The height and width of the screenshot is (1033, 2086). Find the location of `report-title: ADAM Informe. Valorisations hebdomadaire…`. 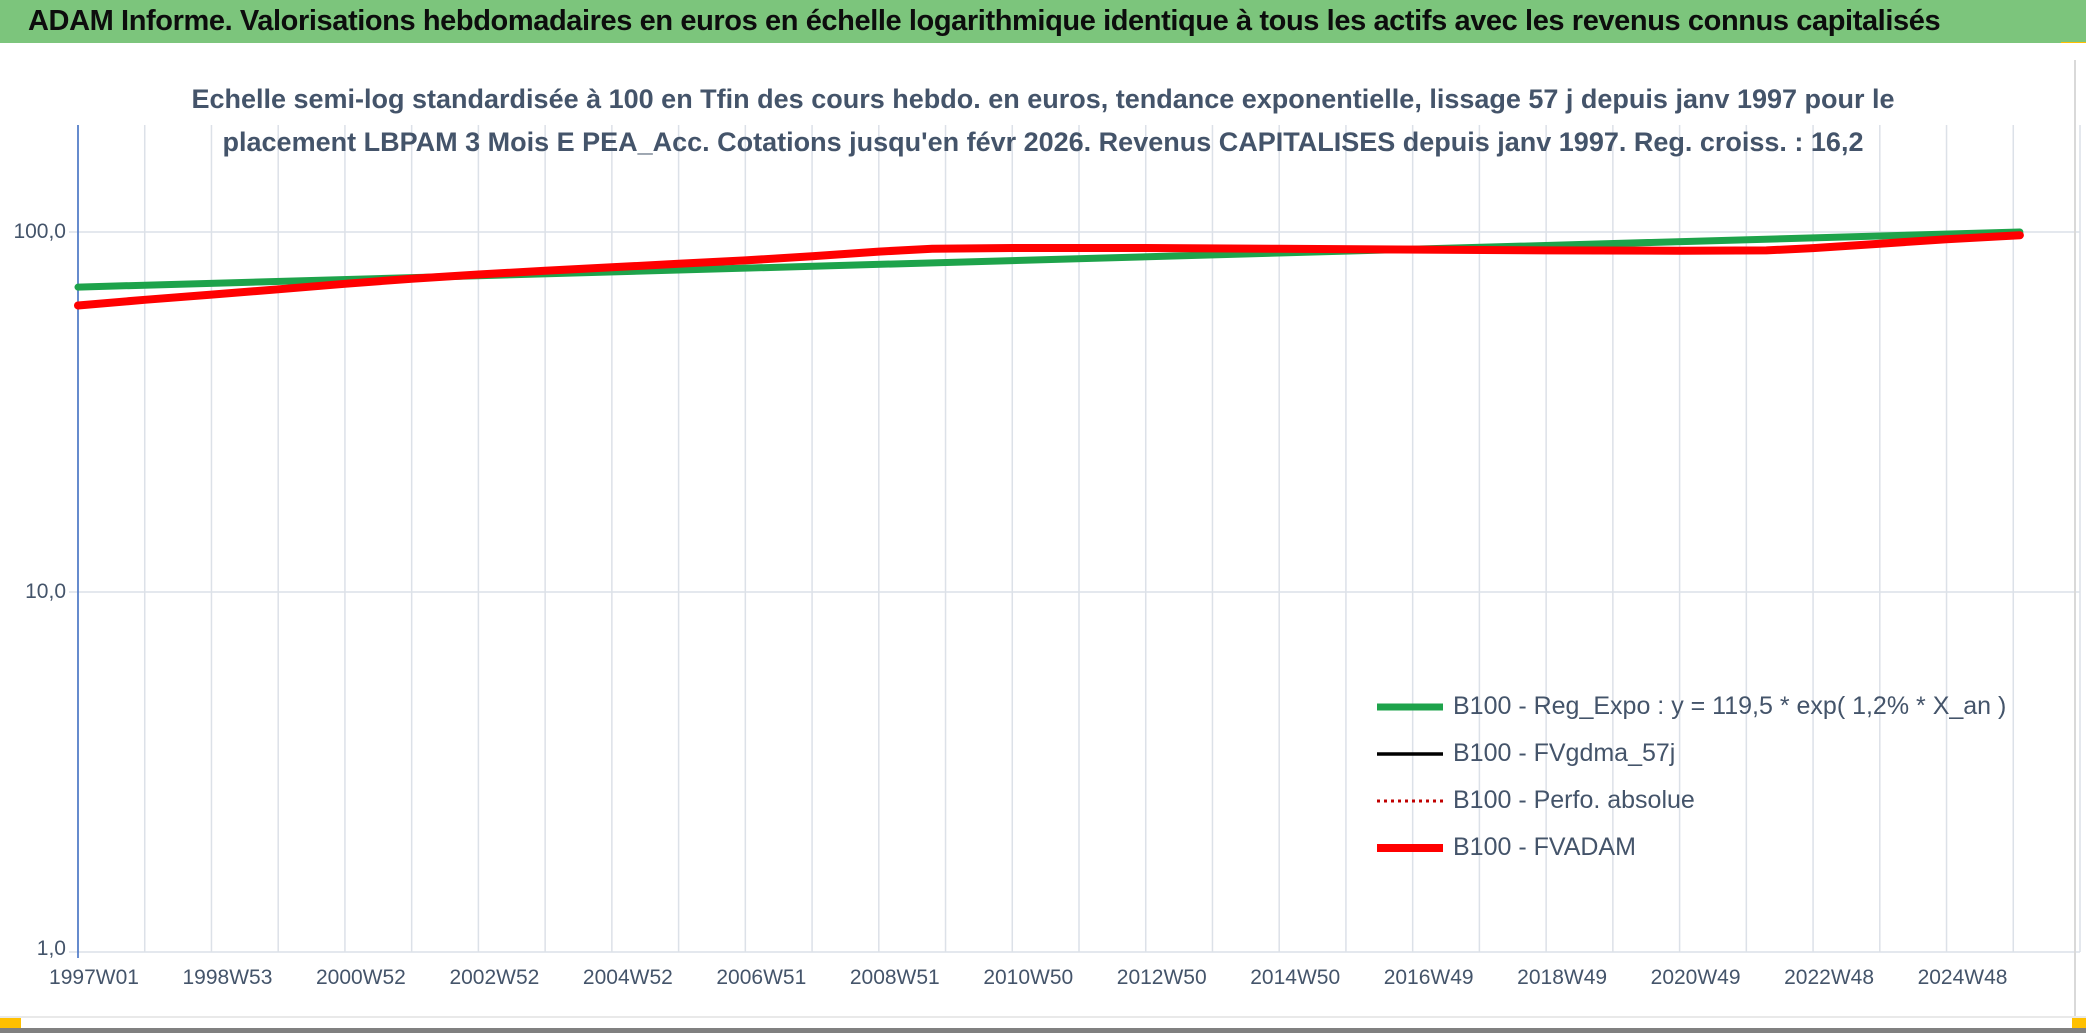

report-title: ADAM Informe. Valorisations hebdomadaire… is located at coordinates (984, 21).